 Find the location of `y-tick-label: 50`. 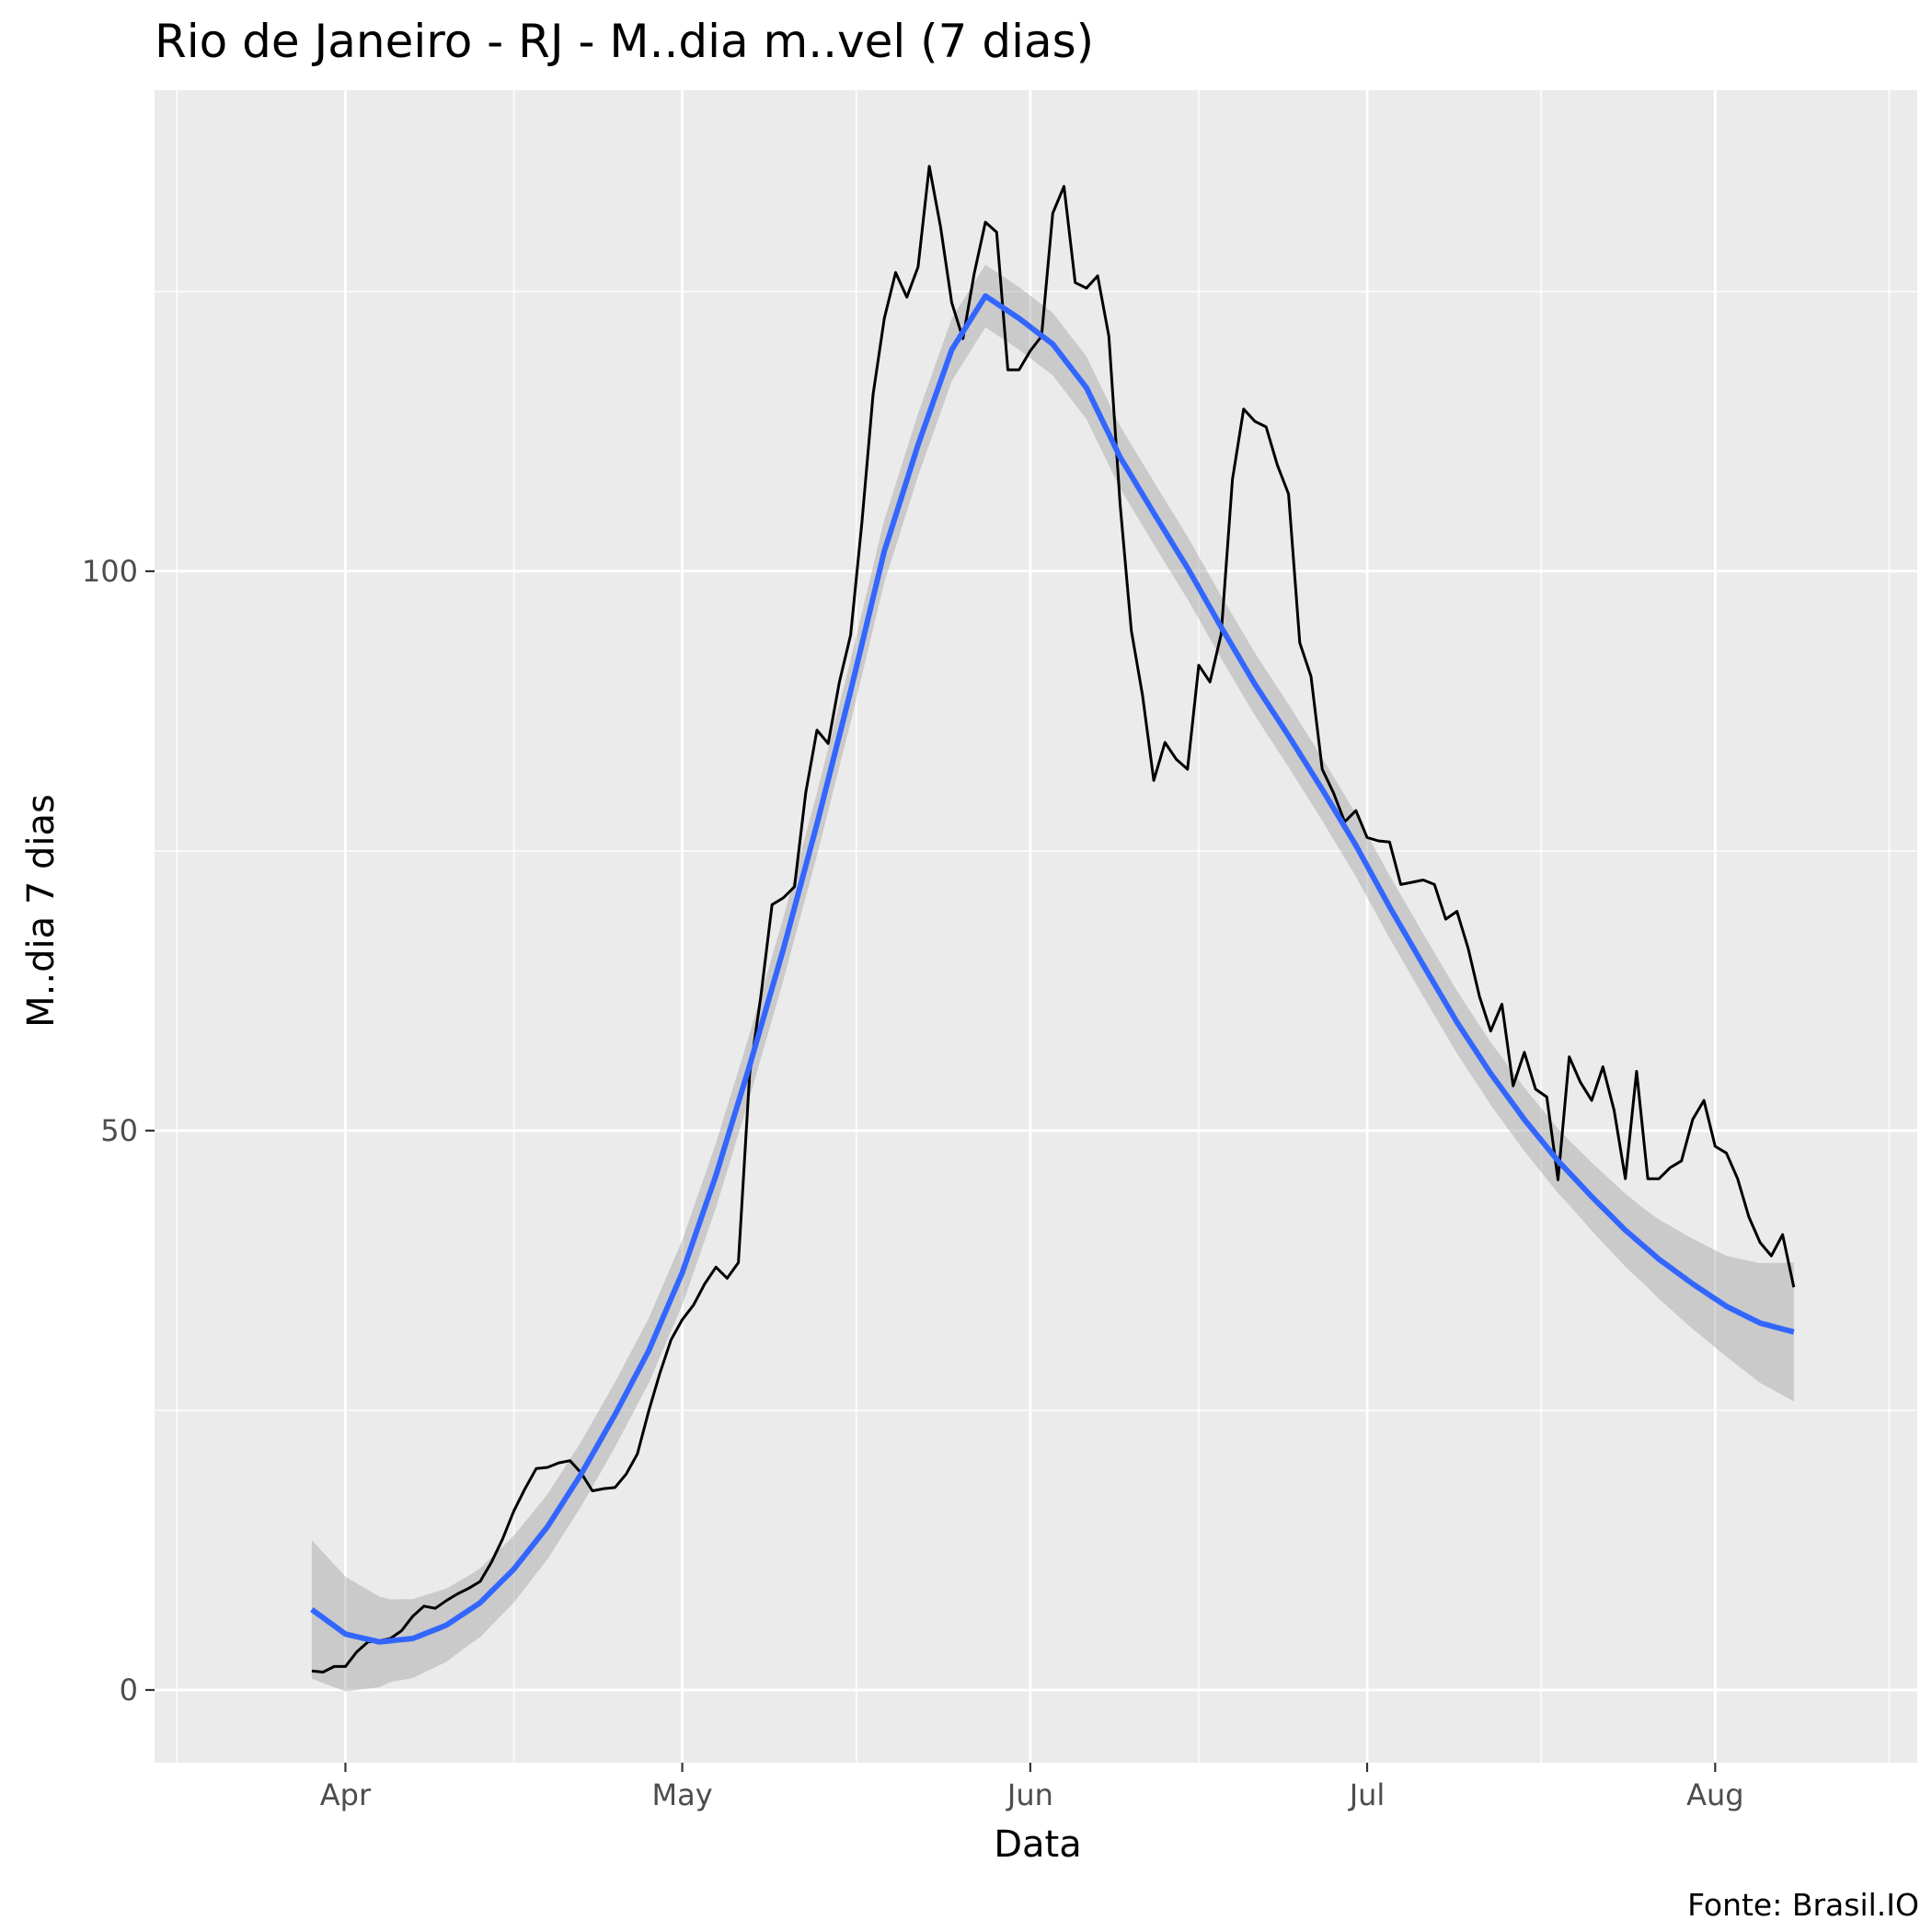

y-tick-label: 50 is located at coordinates (119, 1130).